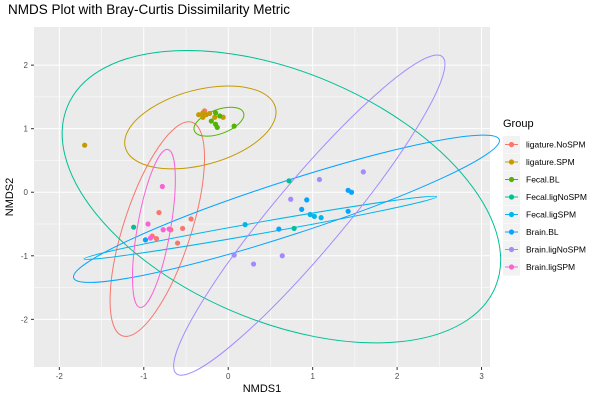 The height and width of the screenshot is (400, 600). I want to click on y-tick-label: 0, so click(26, 192).